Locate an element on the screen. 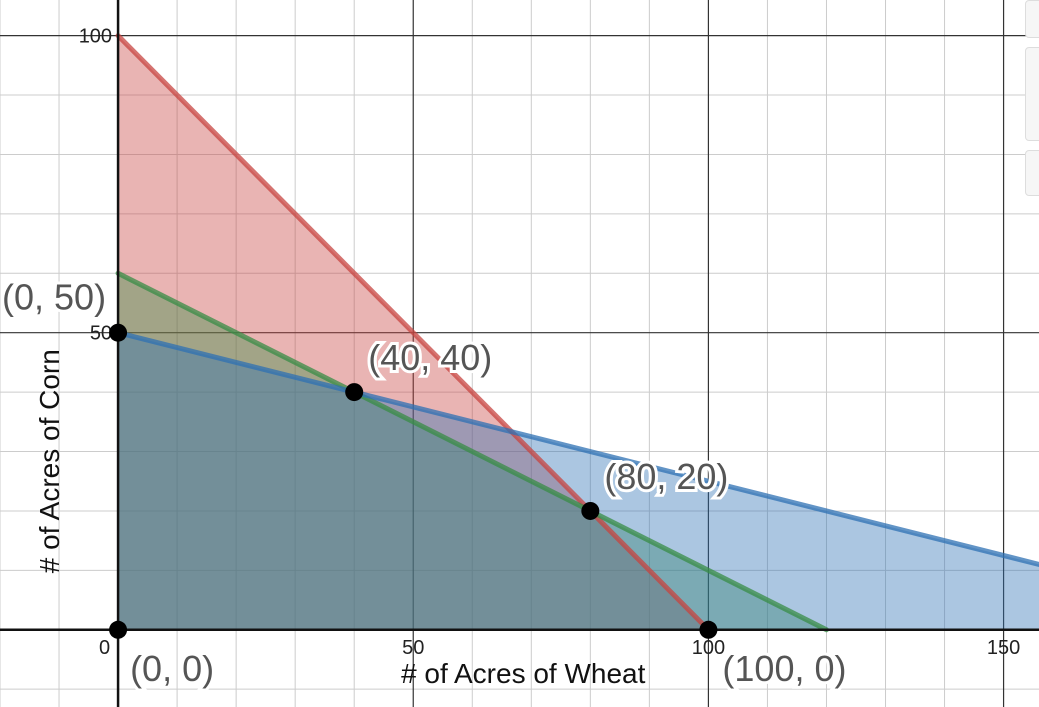 This screenshot has height=707, width=1039. x-tick-label: 100 is located at coordinates (708, 648).